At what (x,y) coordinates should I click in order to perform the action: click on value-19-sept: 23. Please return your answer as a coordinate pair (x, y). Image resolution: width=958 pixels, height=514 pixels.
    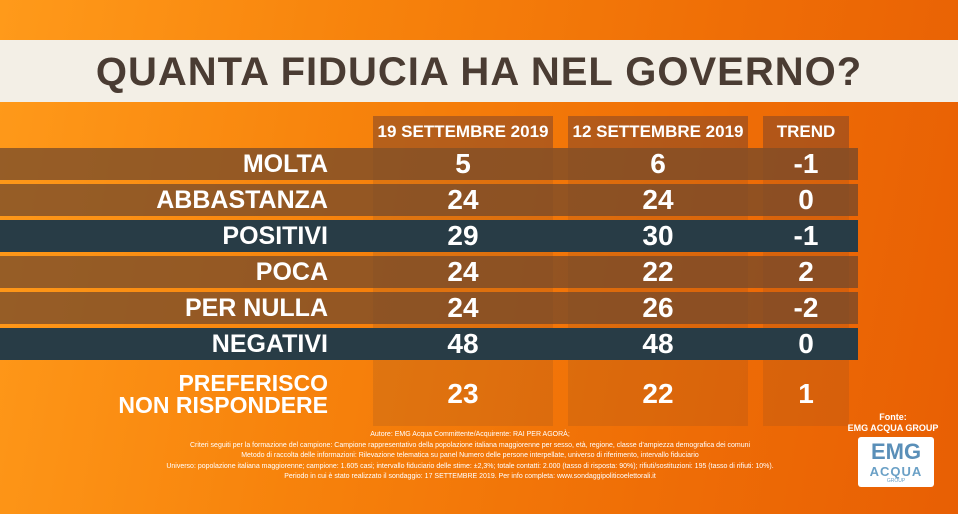
    Looking at the image, I should click on (463, 393).